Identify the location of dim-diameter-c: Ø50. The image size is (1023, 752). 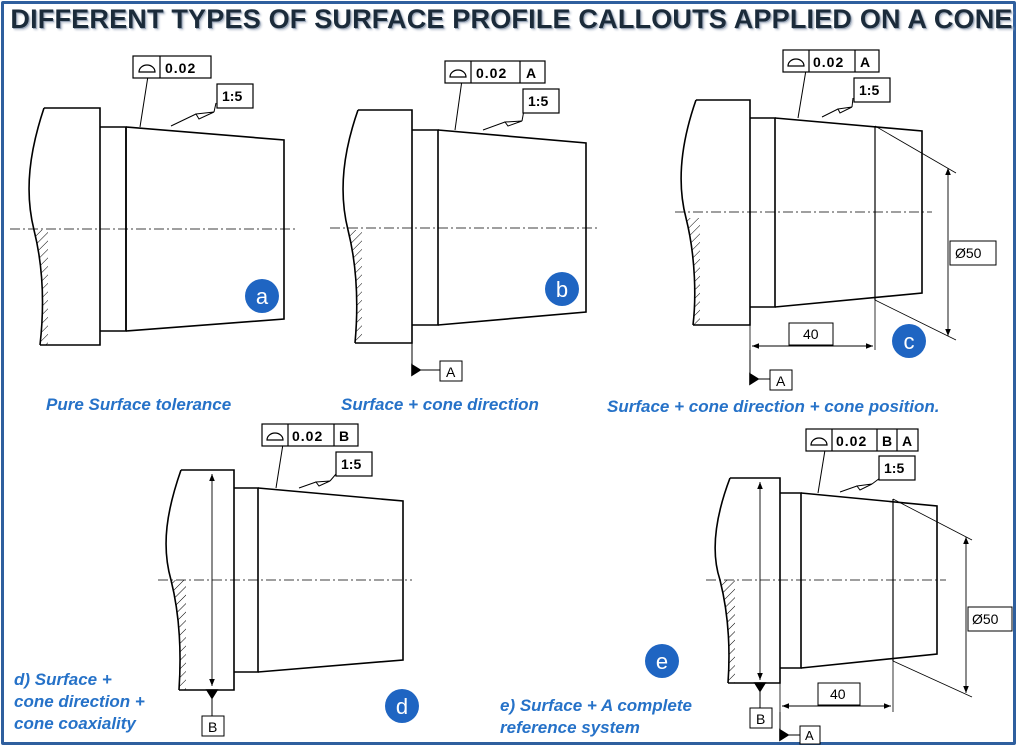
(973, 253).